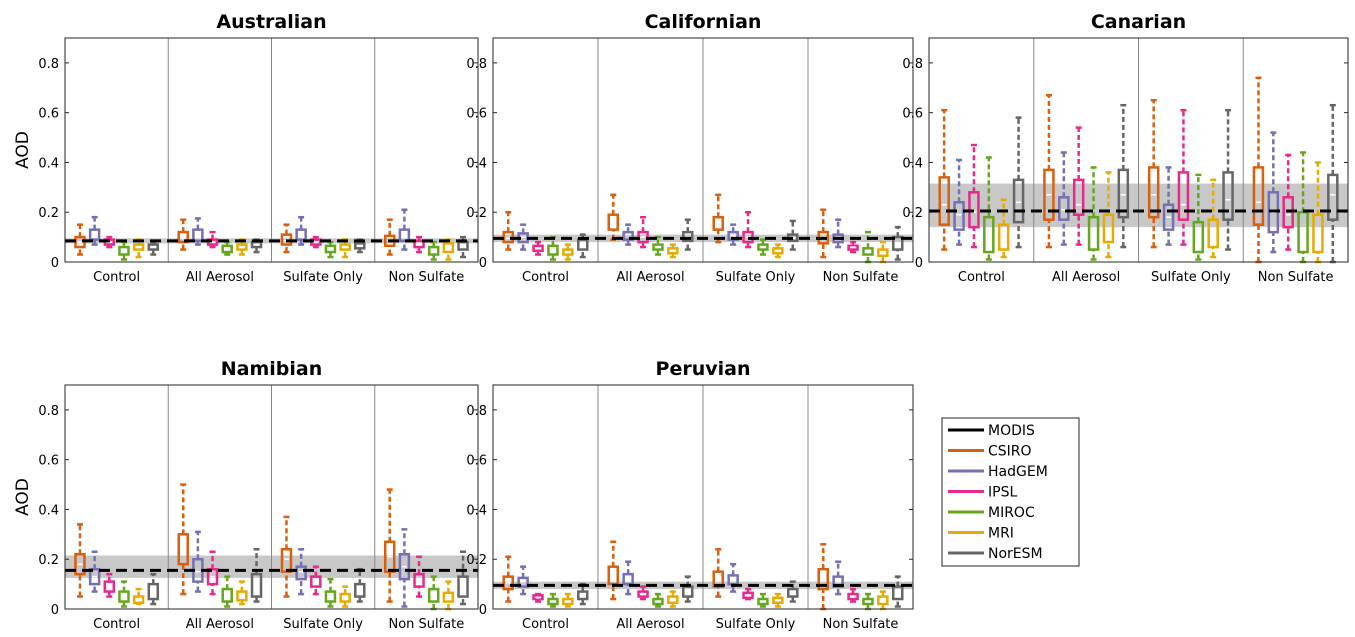 This screenshot has height=637, width=1355. Describe the element at coordinates (426, 624) in the screenshot. I see `category-label: Non Sulfate` at that location.